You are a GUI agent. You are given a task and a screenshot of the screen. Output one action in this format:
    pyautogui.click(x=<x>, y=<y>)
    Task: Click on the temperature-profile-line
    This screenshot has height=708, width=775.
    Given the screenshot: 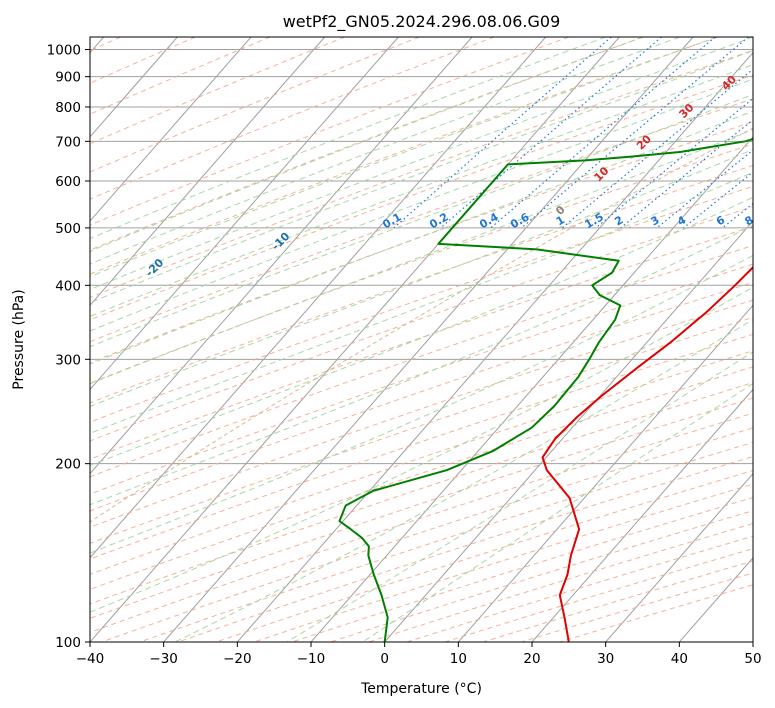 What is the action you would take?
    pyautogui.click(x=647, y=453)
    